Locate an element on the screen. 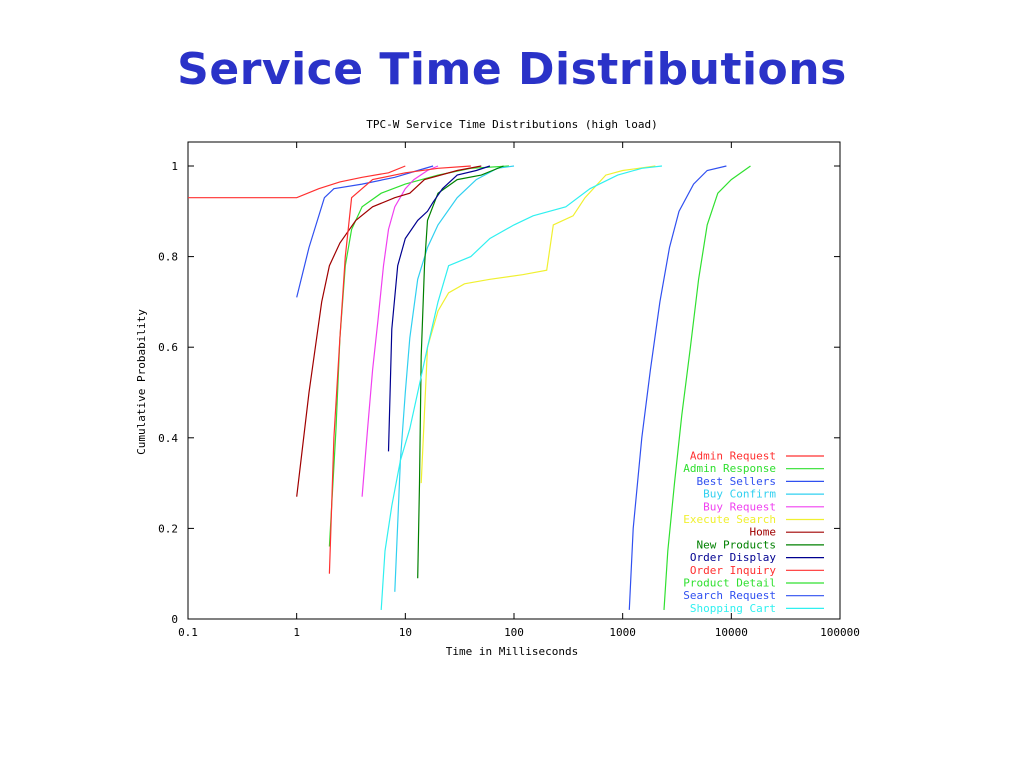 Image resolution: width=1024 pixels, height=768 pixels. x-tick-label: 100000 is located at coordinates (840, 632).